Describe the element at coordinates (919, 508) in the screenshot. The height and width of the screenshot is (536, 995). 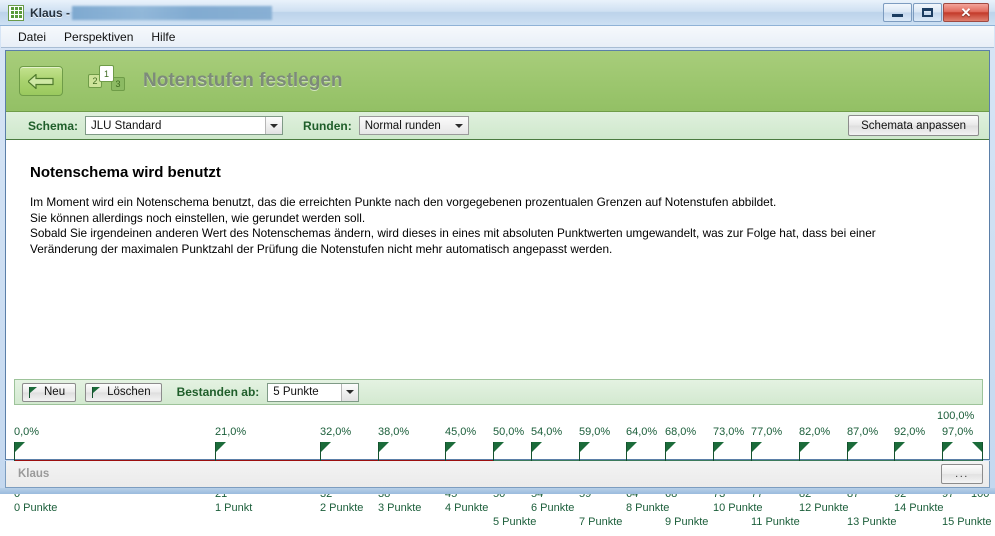
I see `step-label: 14 Punkte` at that location.